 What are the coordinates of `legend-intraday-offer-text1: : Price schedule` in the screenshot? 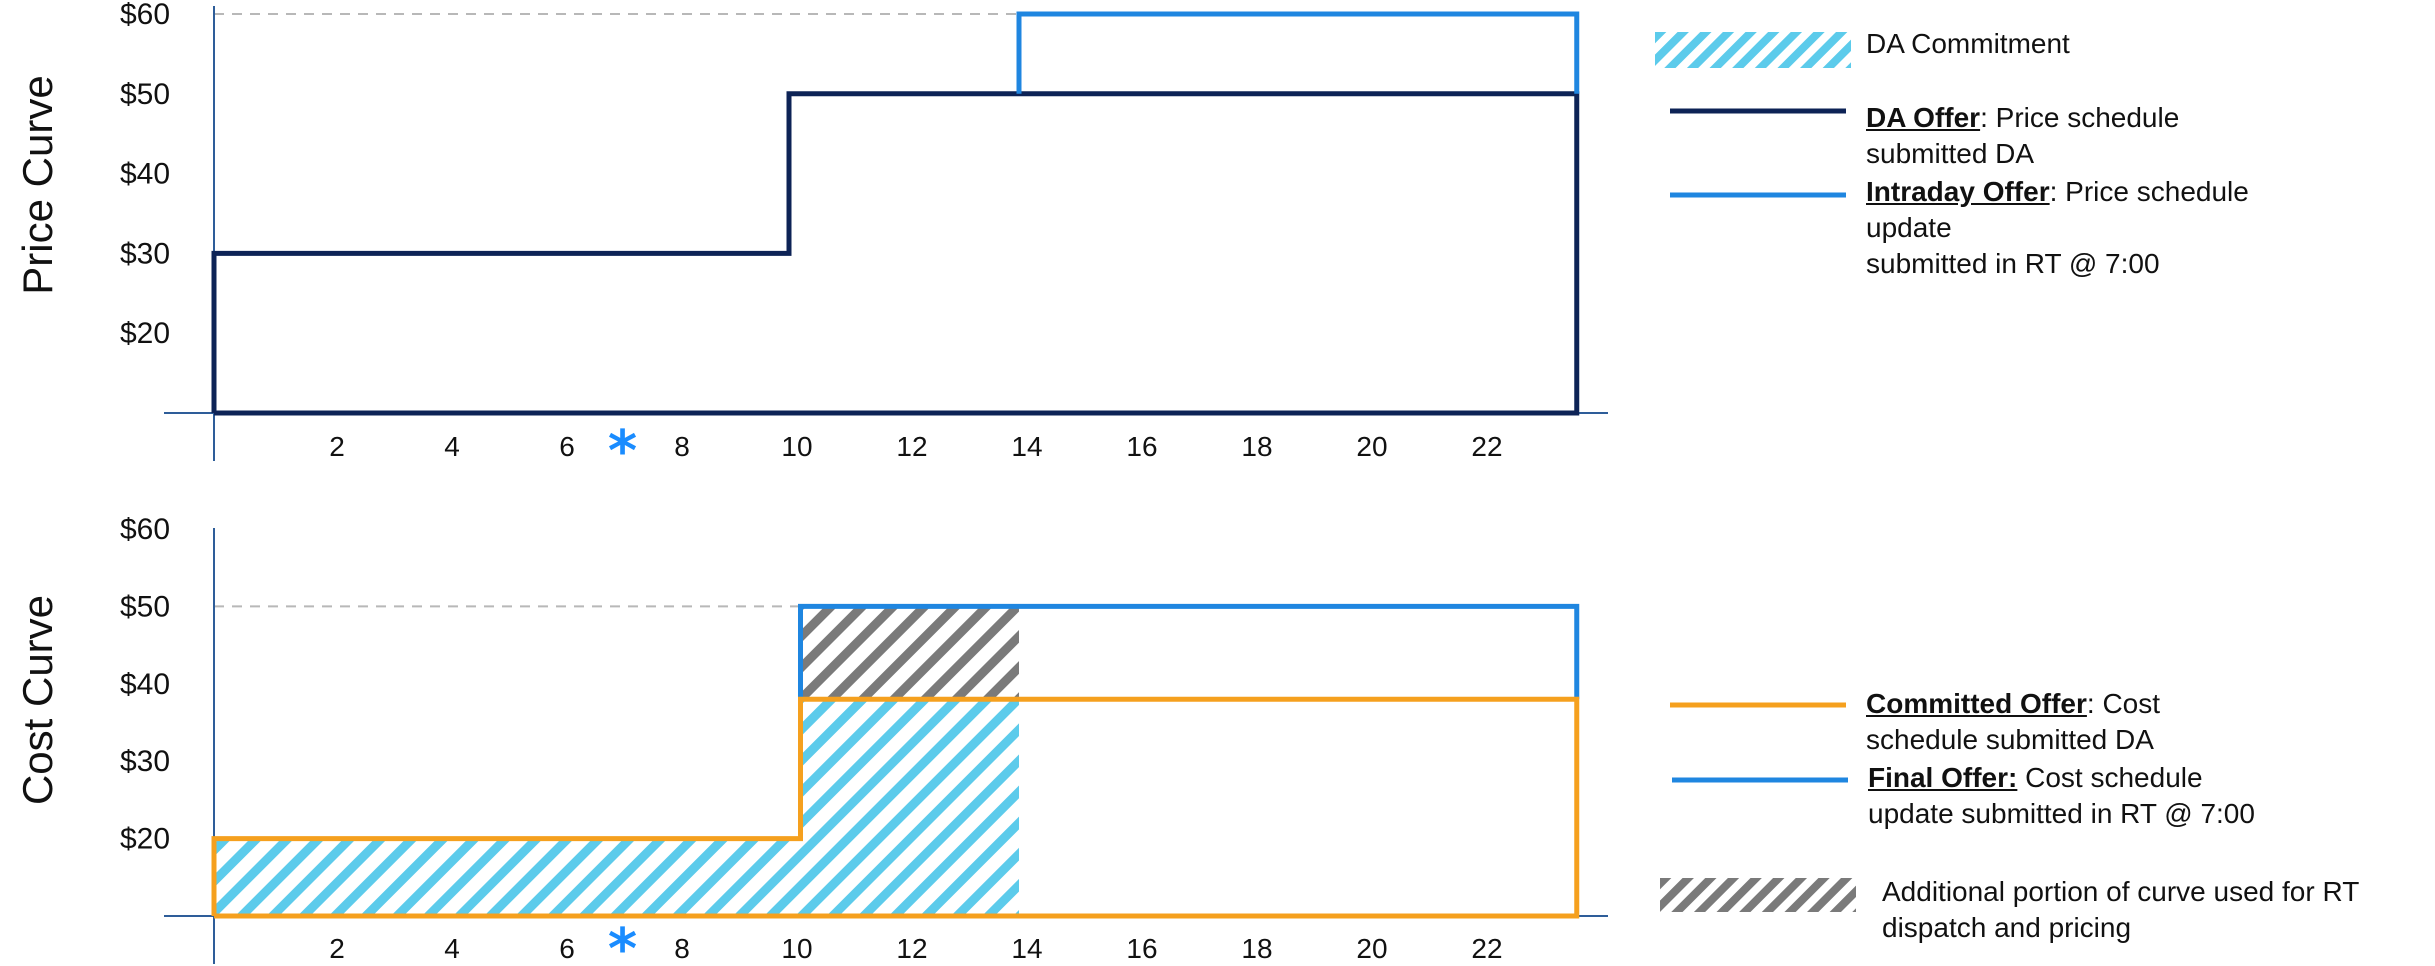 It's located at (2149, 191).